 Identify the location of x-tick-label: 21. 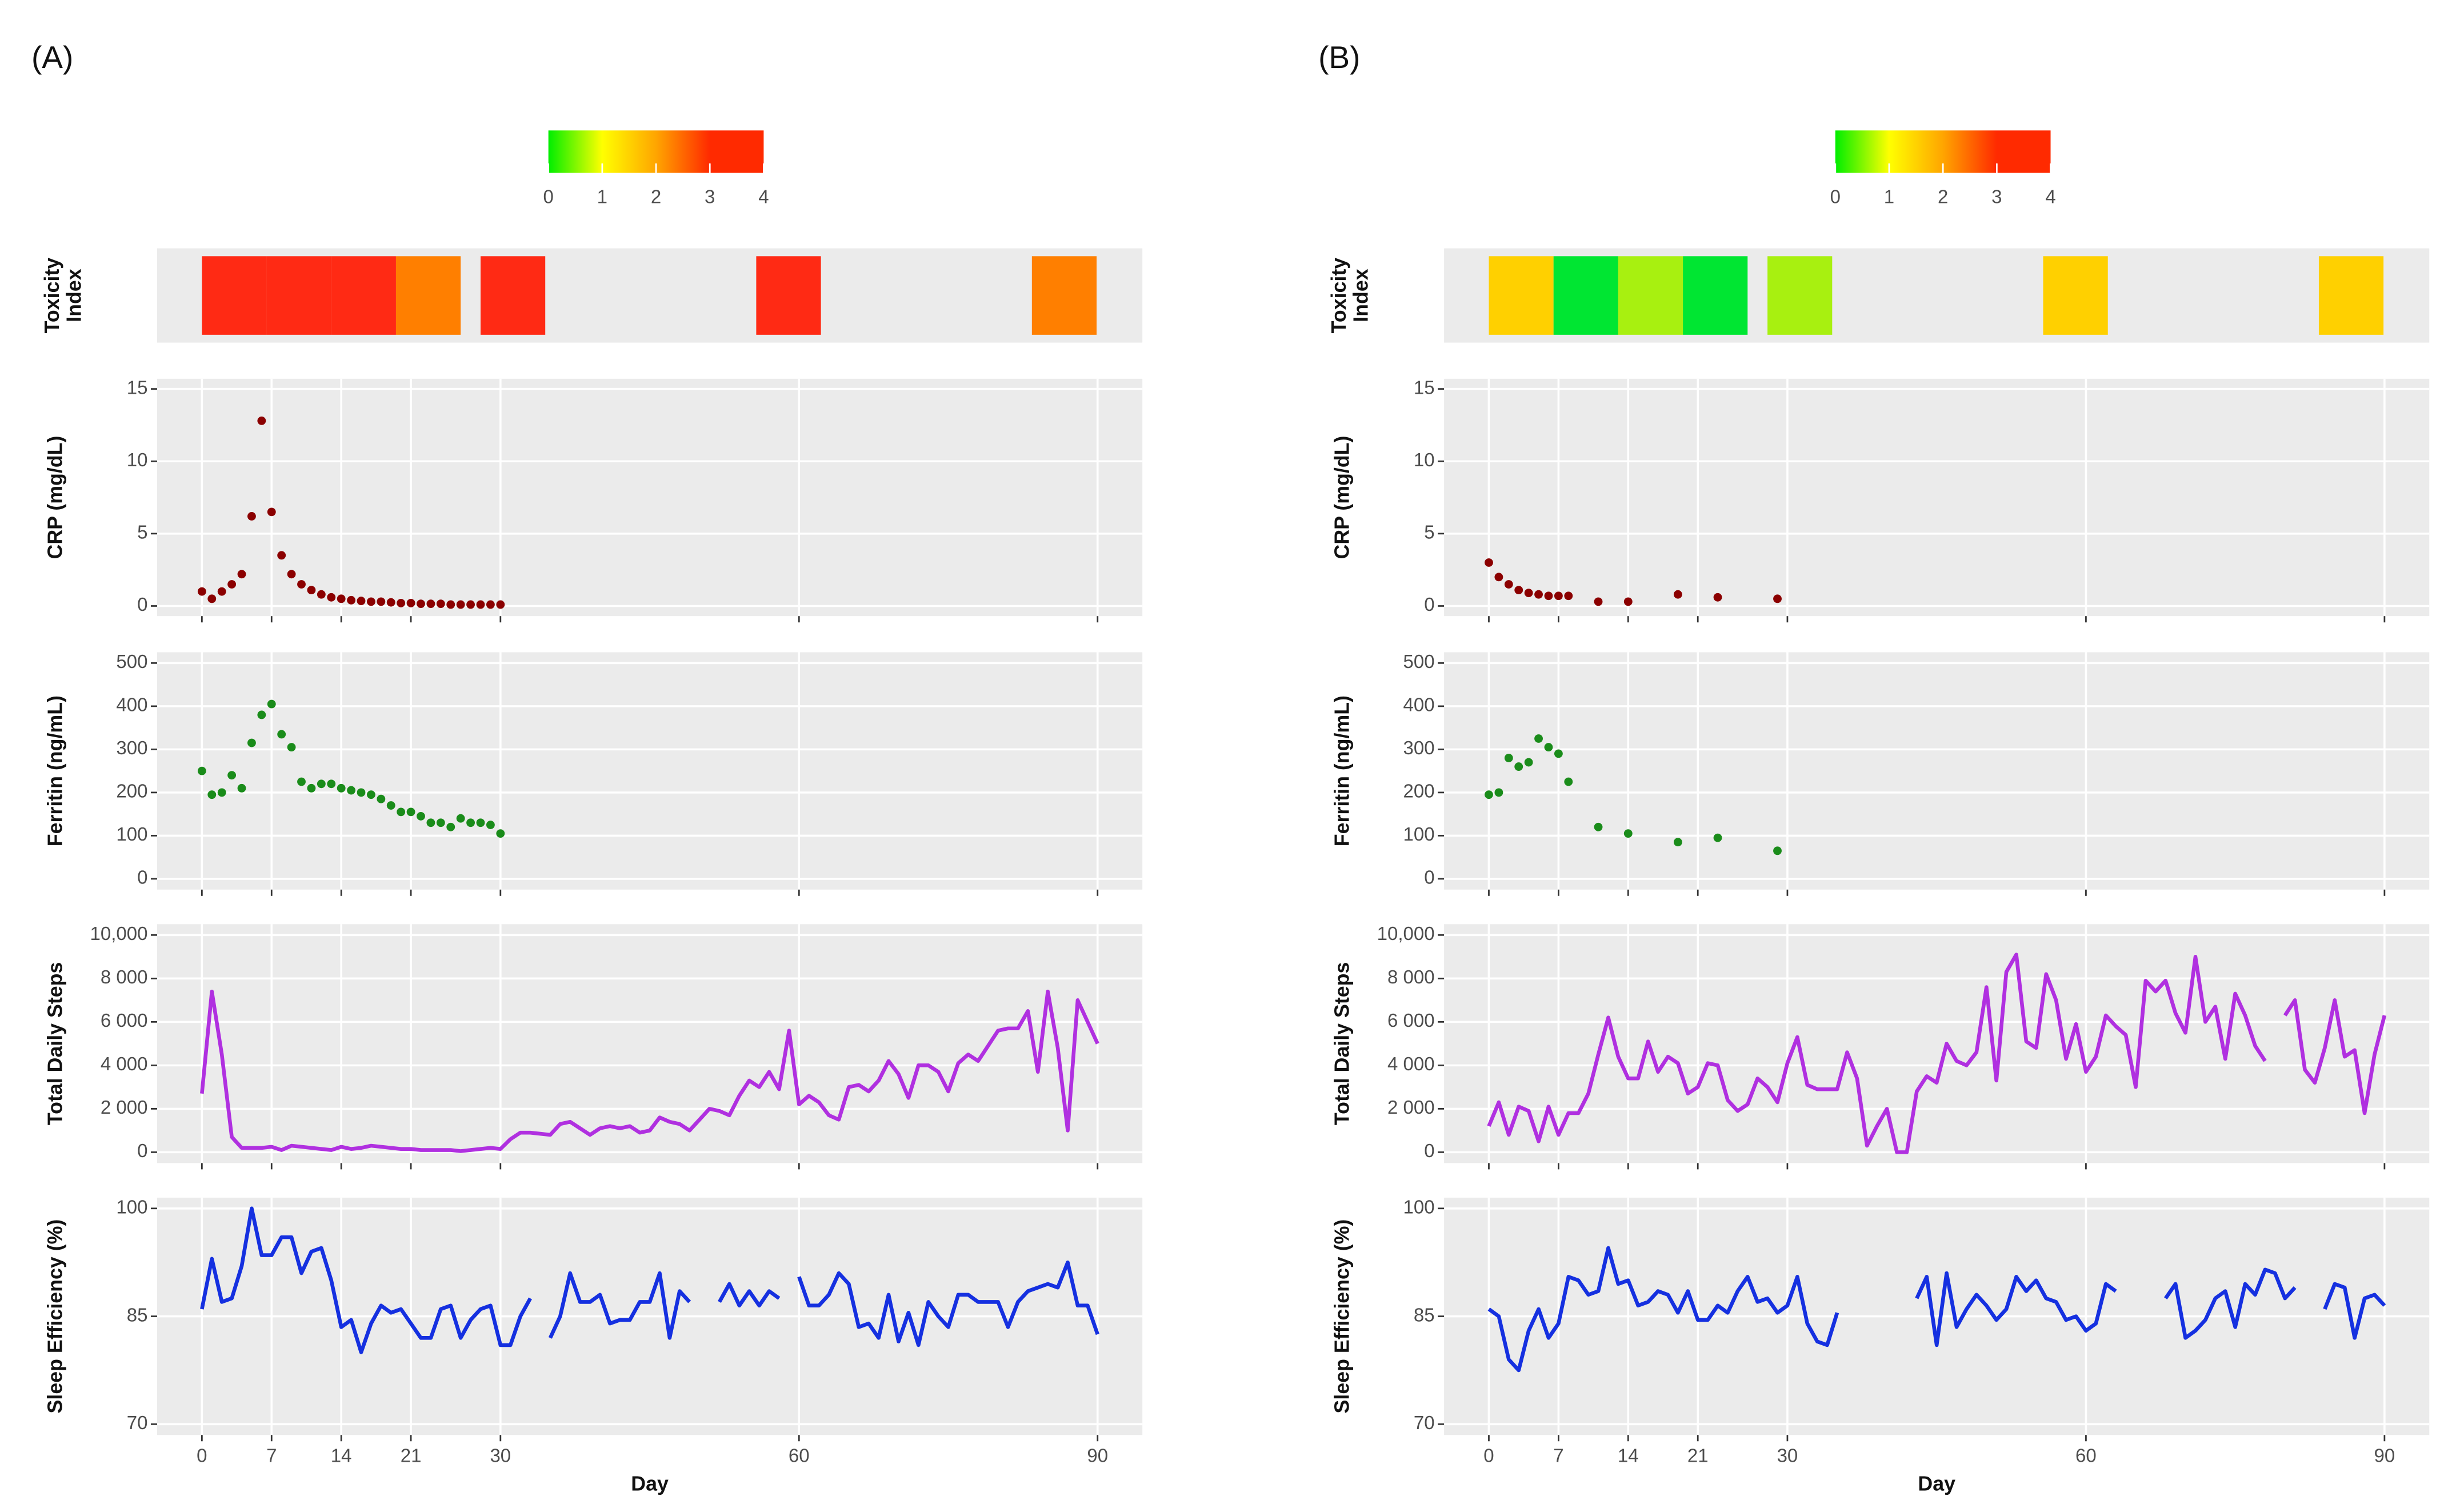
(1698, 1455).